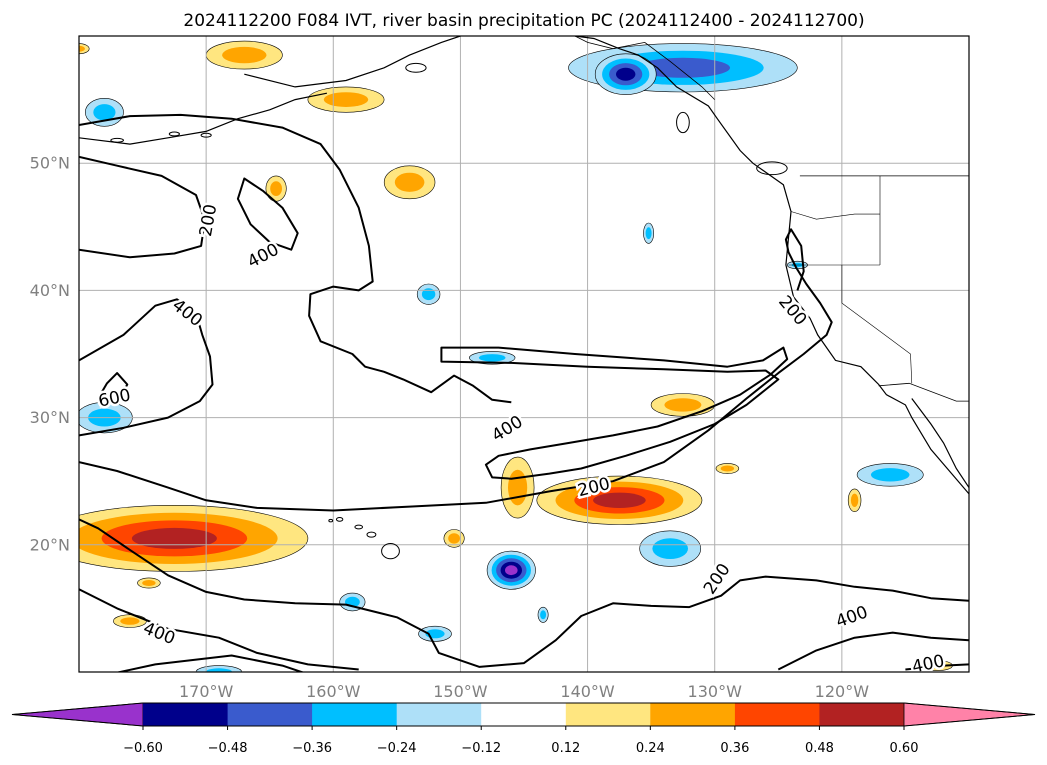 The image size is (1047, 765). Describe the element at coordinates (50, 163) in the screenshot. I see `y-tick-label-3: 50°N` at that location.